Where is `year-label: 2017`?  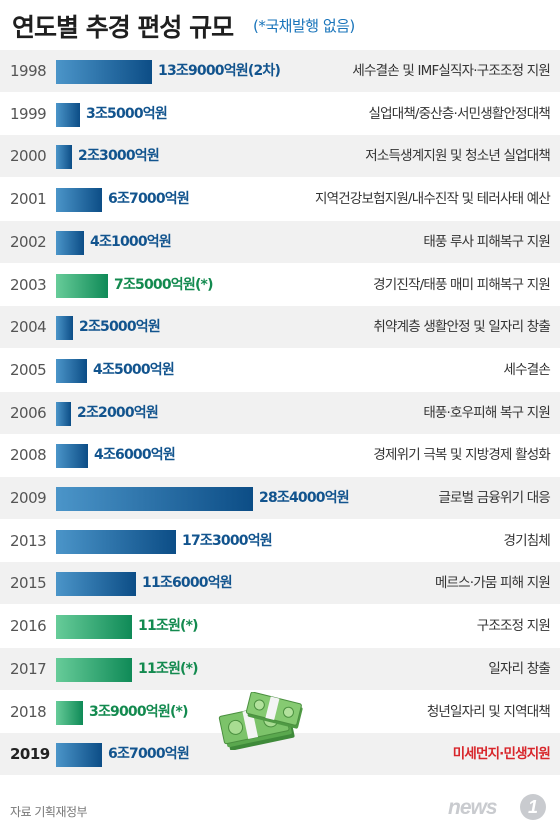 year-label: 2017 is located at coordinates (28, 668).